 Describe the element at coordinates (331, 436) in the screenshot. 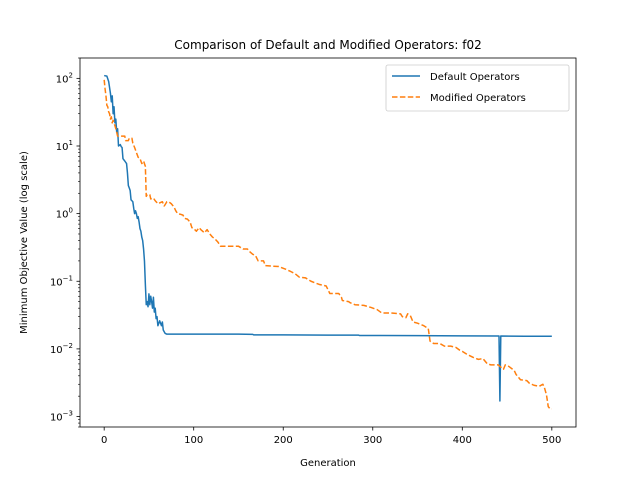

I see `x-axis: 0 100 200 300 400 500` at that location.